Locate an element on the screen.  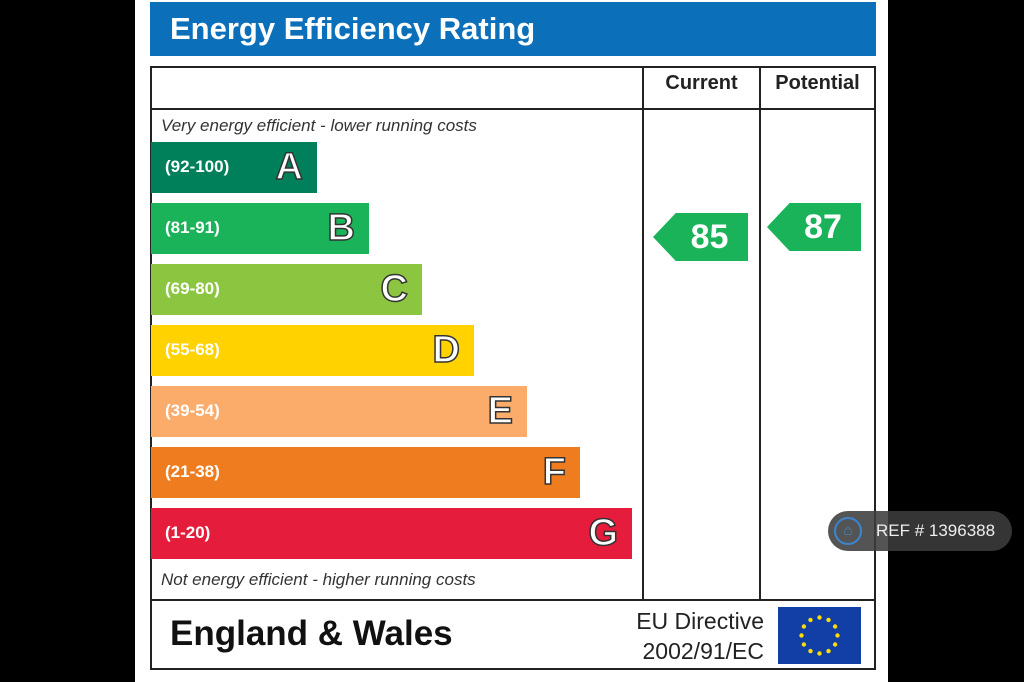
band-range: (55-68) is located at coordinates (192, 349).